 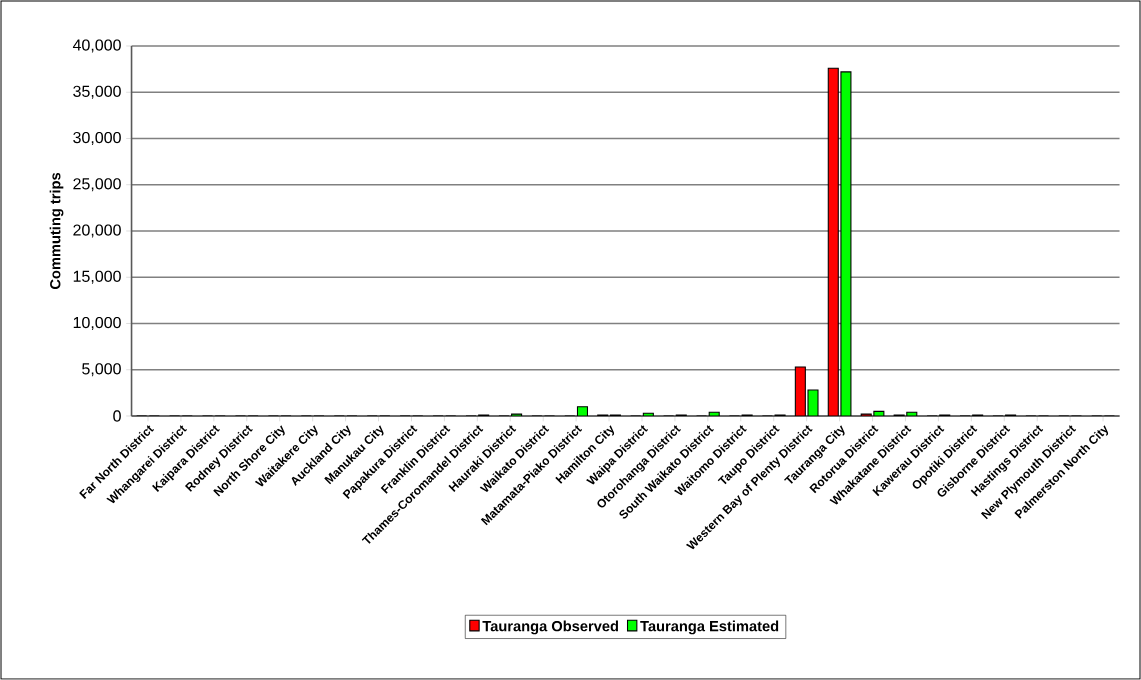 What do you see at coordinates (117, 416) in the screenshot?
I see `y-tick-label: 0` at bounding box center [117, 416].